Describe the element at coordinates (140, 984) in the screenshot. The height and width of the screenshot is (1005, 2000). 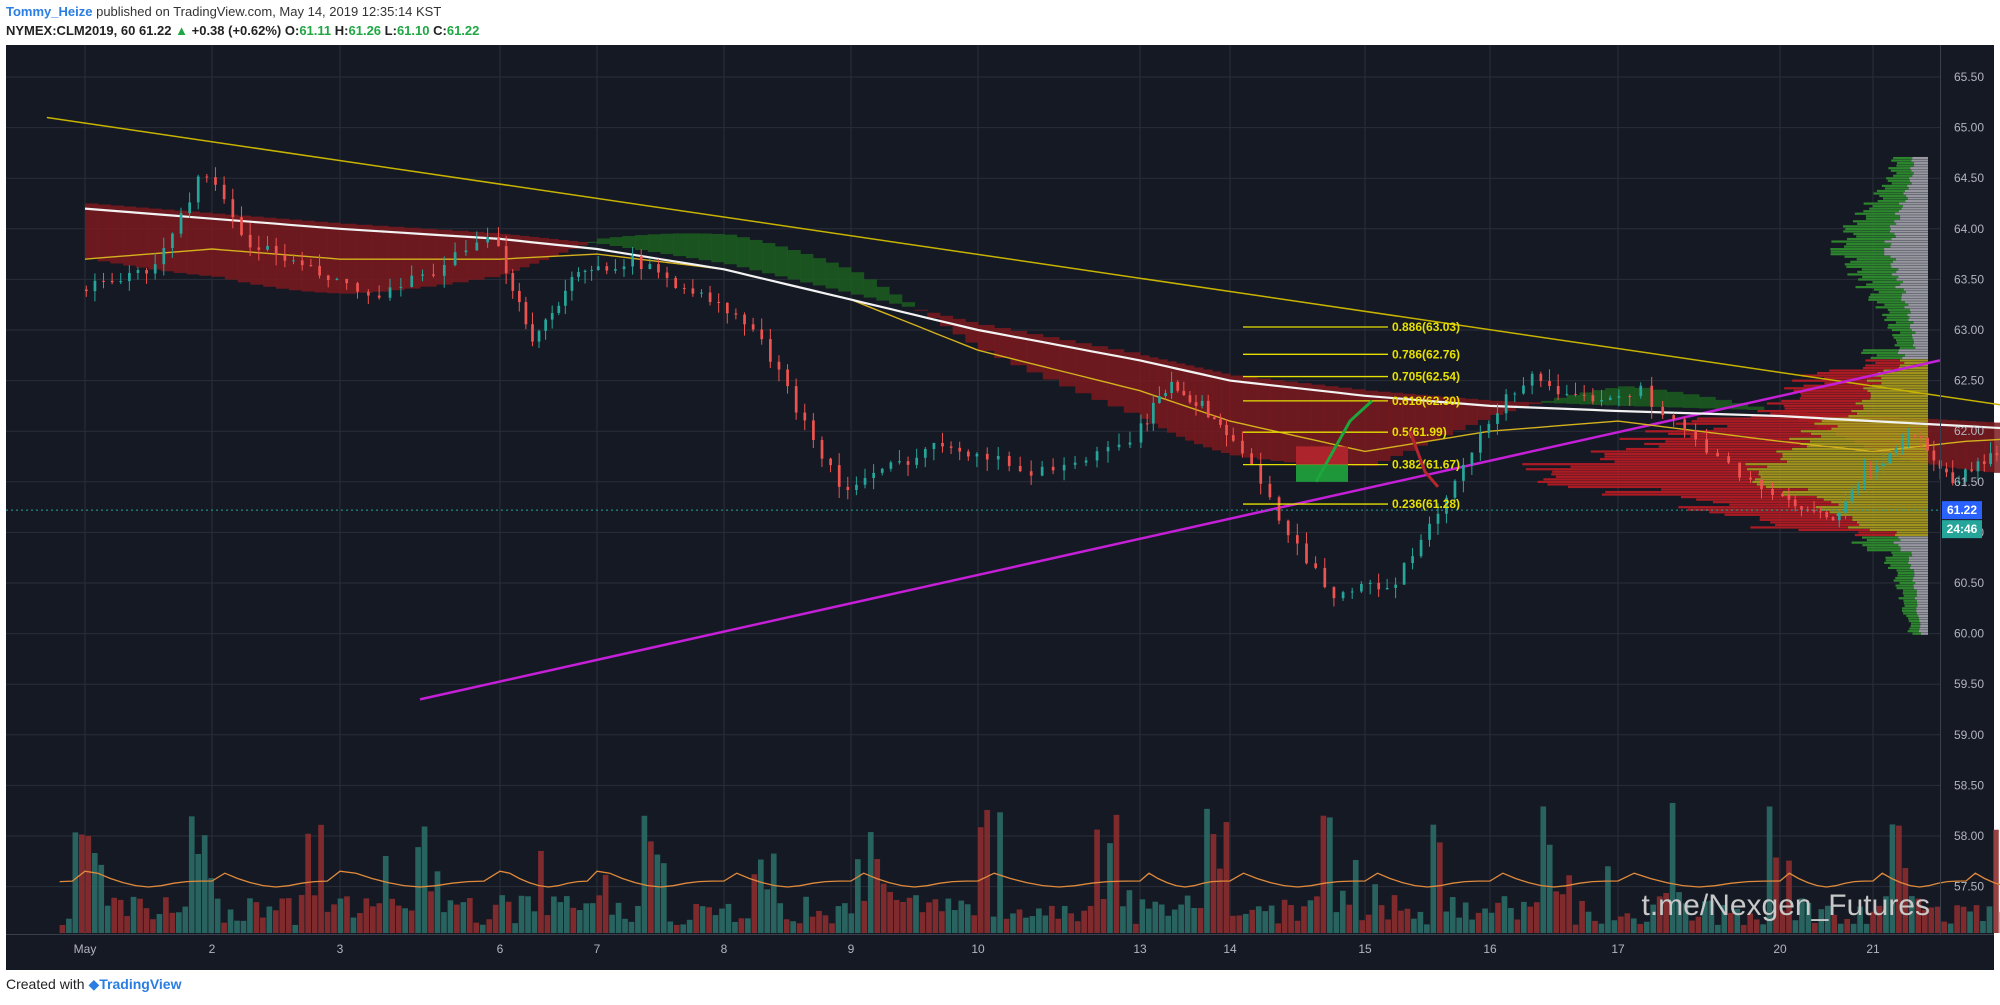
I see `tradingview-brand-link: TradingView` at that location.